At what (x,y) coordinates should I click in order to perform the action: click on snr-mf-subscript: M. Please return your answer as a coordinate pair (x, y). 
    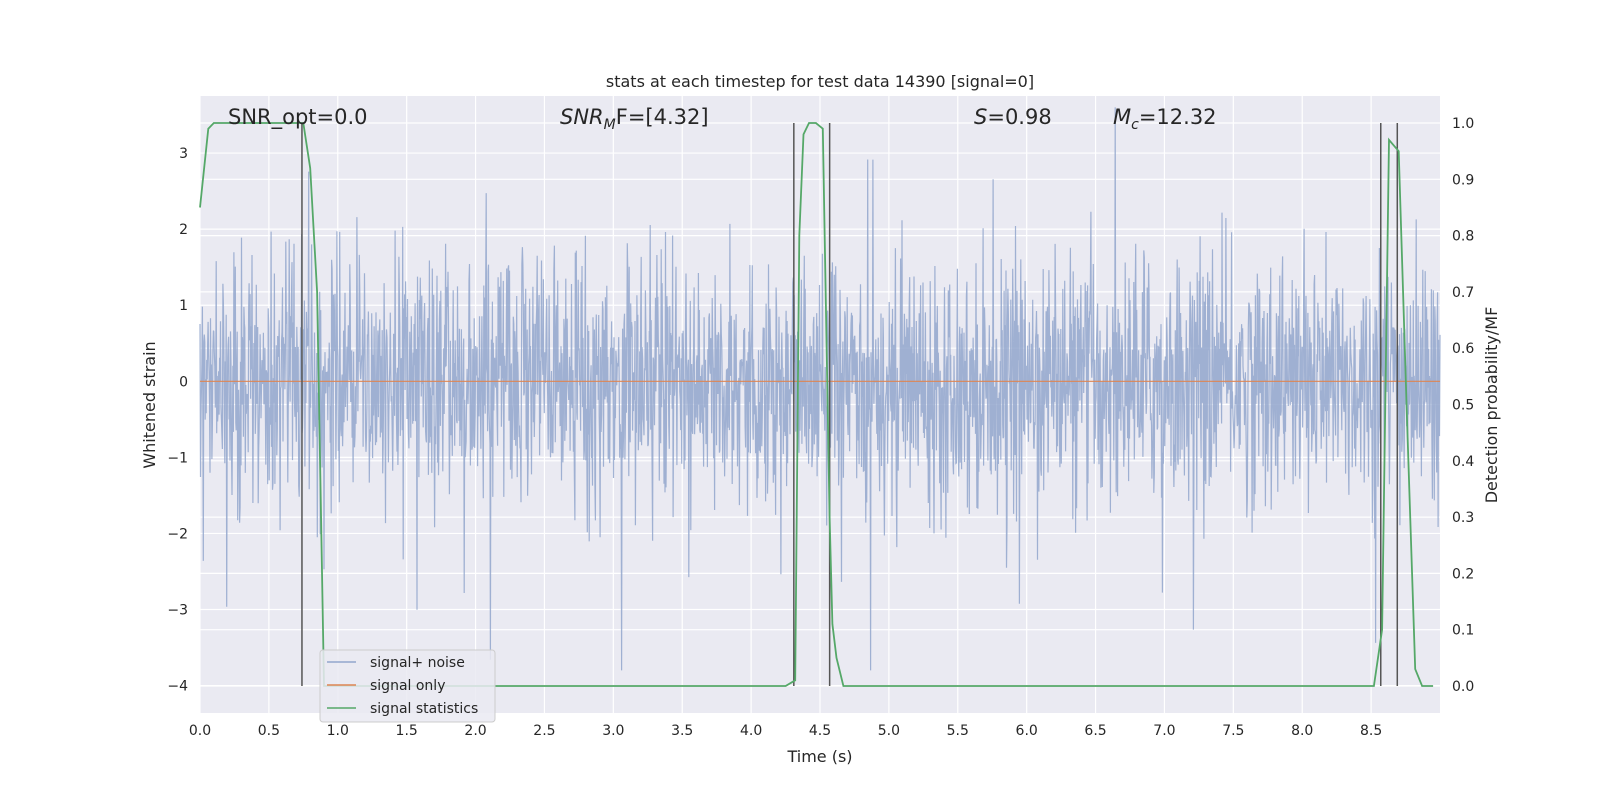
    Looking at the image, I should click on (610, 125).